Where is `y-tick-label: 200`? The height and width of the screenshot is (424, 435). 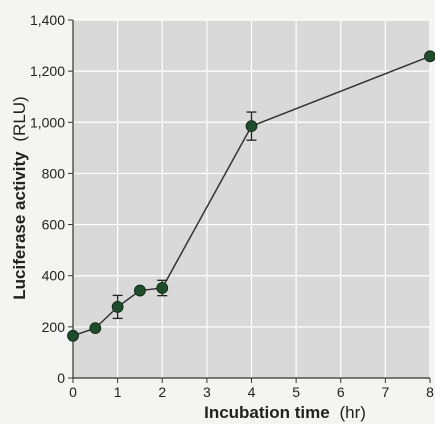 y-tick-label: 200 is located at coordinates (54, 327).